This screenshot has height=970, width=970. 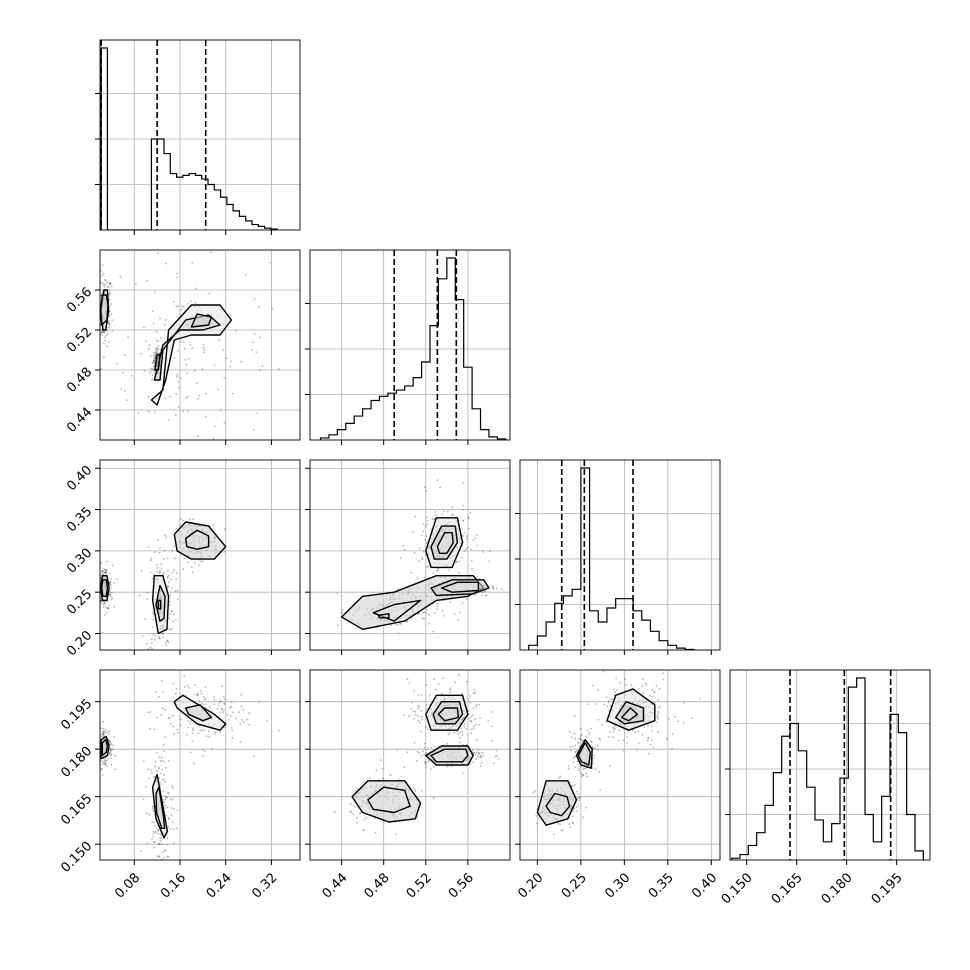 What do you see at coordinates (127, 885) in the screenshot?
I see `x-tick-label: 0.08` at bounding box center [127, 885].